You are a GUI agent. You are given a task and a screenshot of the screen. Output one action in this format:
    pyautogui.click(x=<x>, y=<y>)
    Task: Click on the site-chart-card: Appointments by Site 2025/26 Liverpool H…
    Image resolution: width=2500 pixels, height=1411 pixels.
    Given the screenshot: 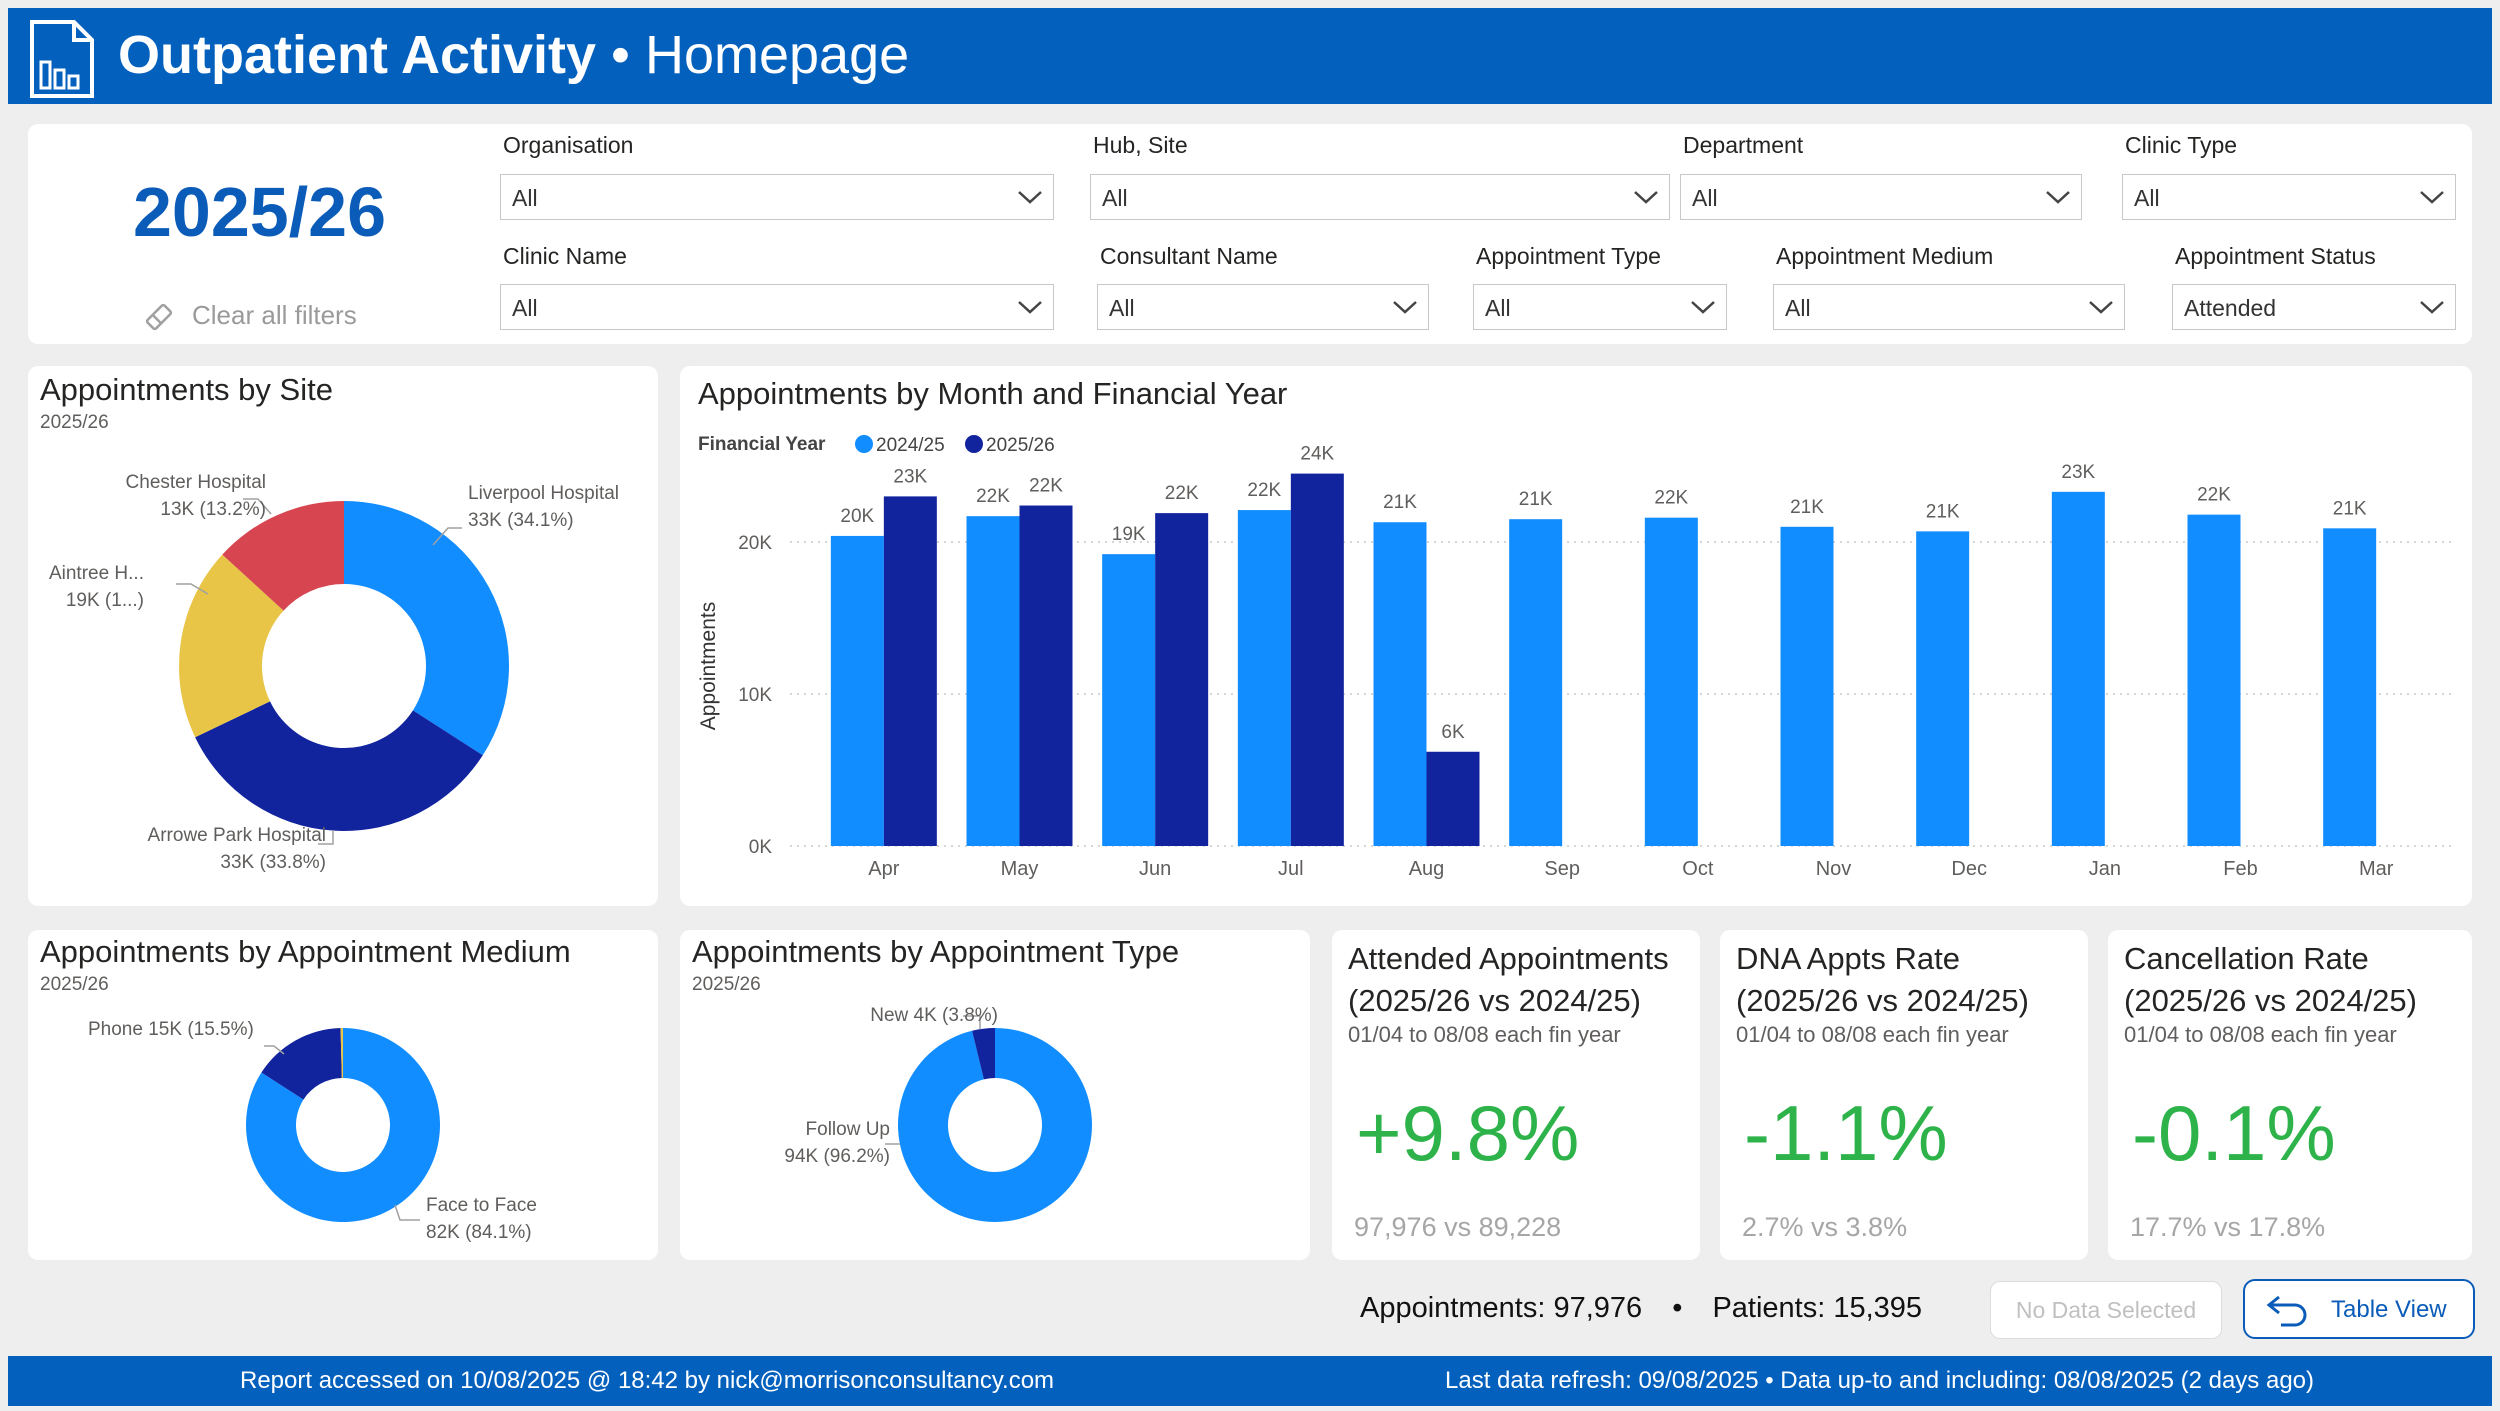 What is the action you would take?
    pyautogui.click(x=343, y=636)
    